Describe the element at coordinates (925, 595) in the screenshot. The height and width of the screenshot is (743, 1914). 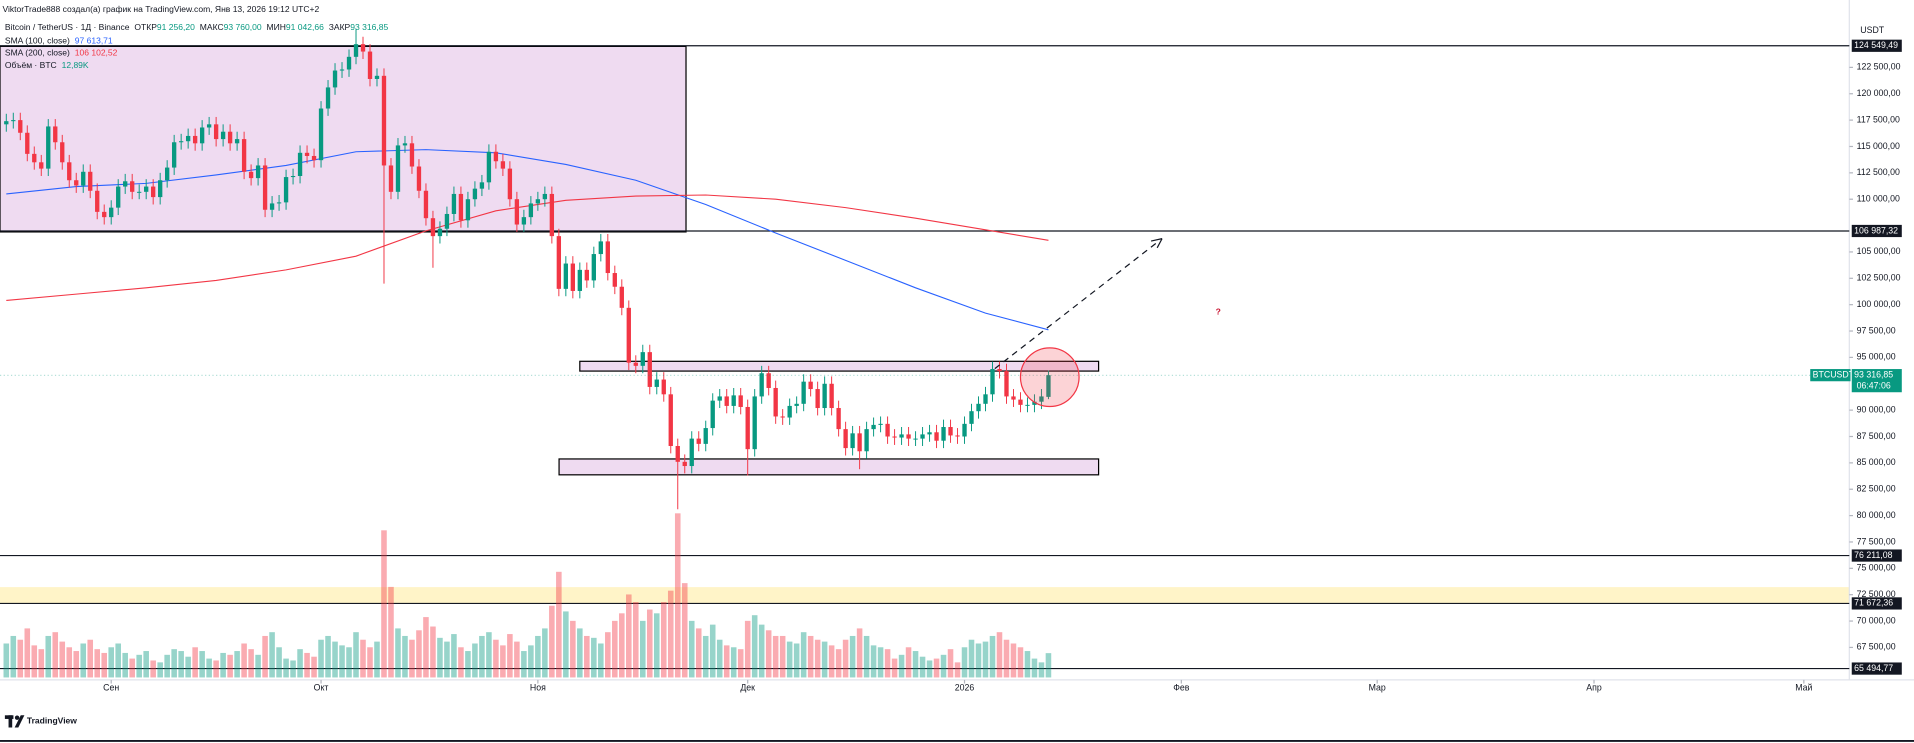
I see `zone-band` at that location.